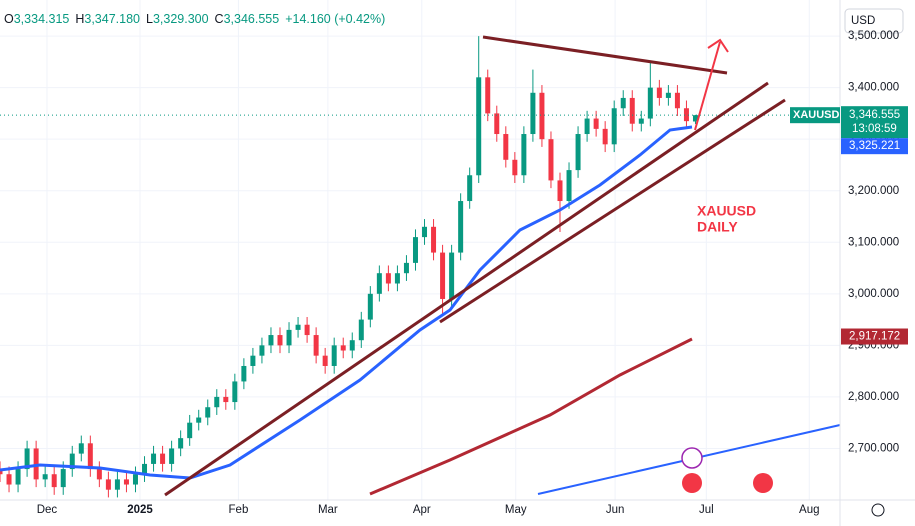 The height and width of the screenshot is (526, 915). I want to click on x-tick-label: May, so click(516, 510).